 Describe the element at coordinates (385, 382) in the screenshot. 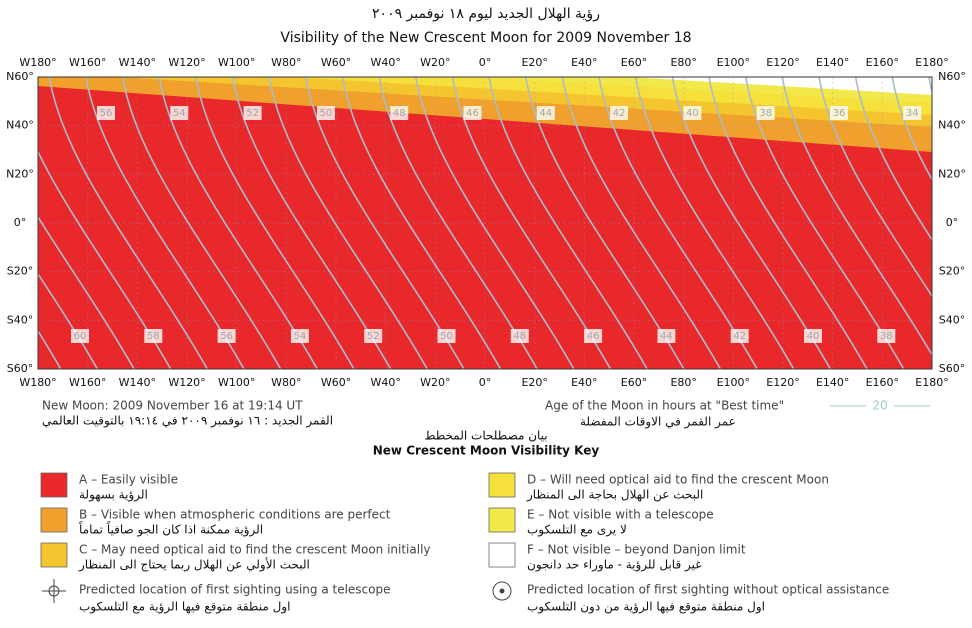

I see `lon-label: W40°` at that location.